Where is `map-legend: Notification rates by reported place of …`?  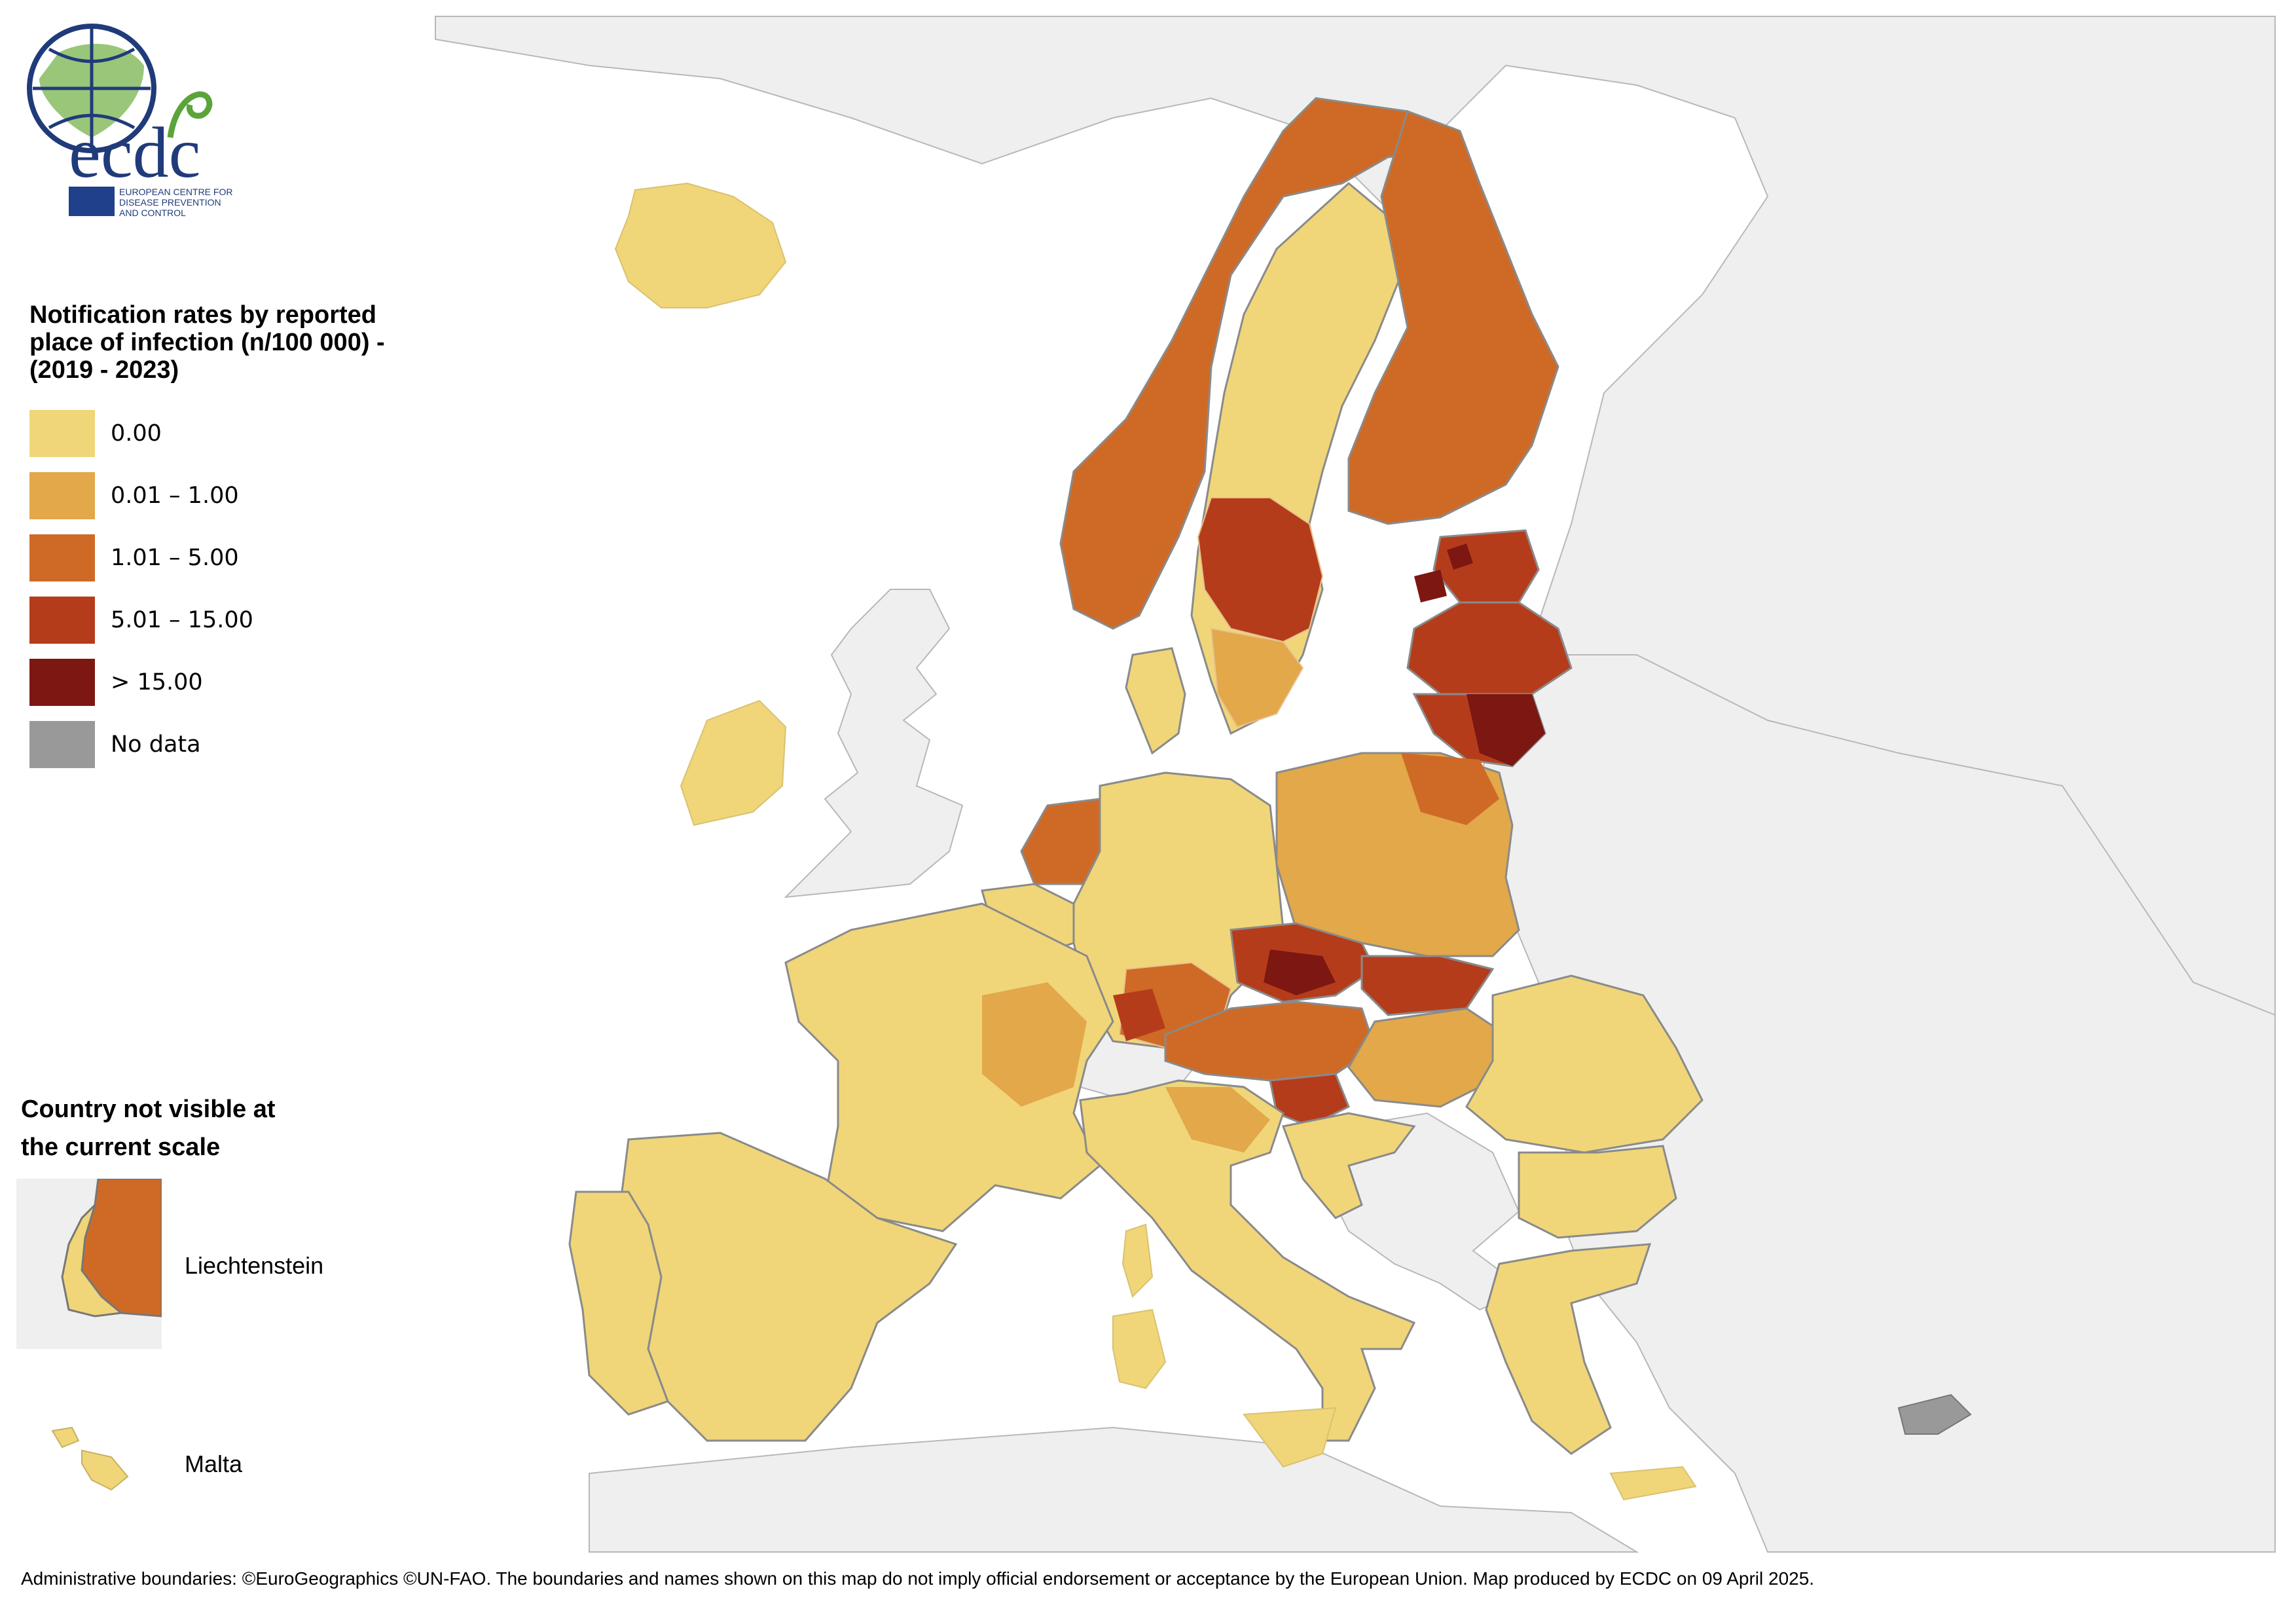
map-legend: Notification rates by reported place of … is located at coordinates (242, 538).